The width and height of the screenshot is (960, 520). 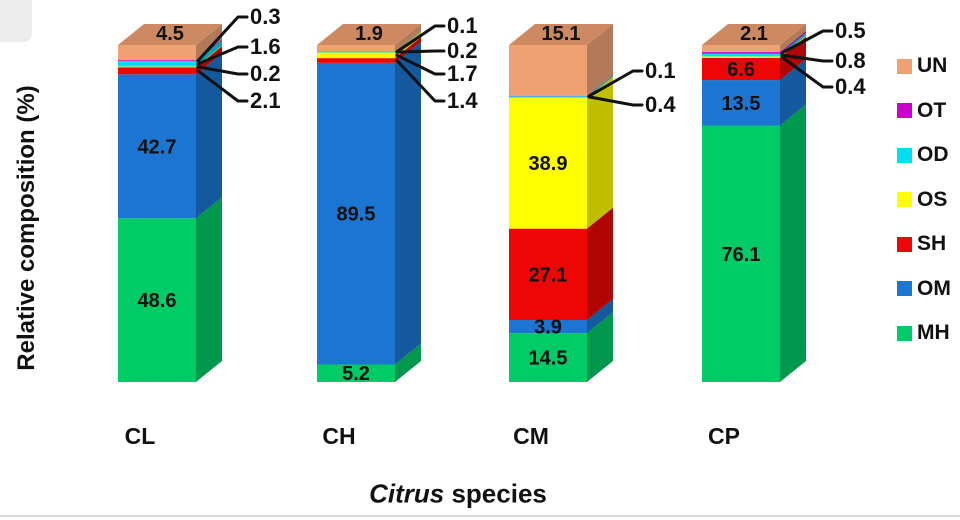 I want to click on bar-CP-segment-SH-side, so click(x=793, y=58).